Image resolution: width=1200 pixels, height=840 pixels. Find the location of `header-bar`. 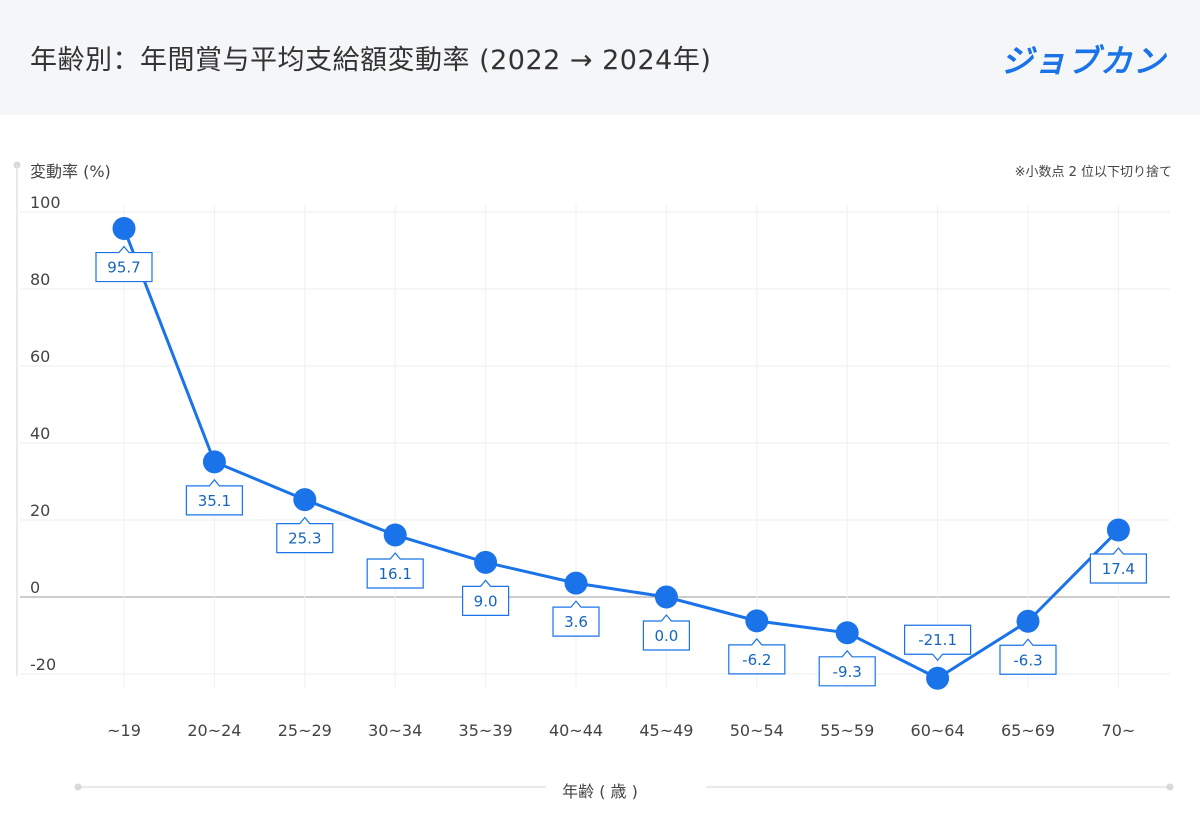

header-bar is located at coordinates (600, 57).